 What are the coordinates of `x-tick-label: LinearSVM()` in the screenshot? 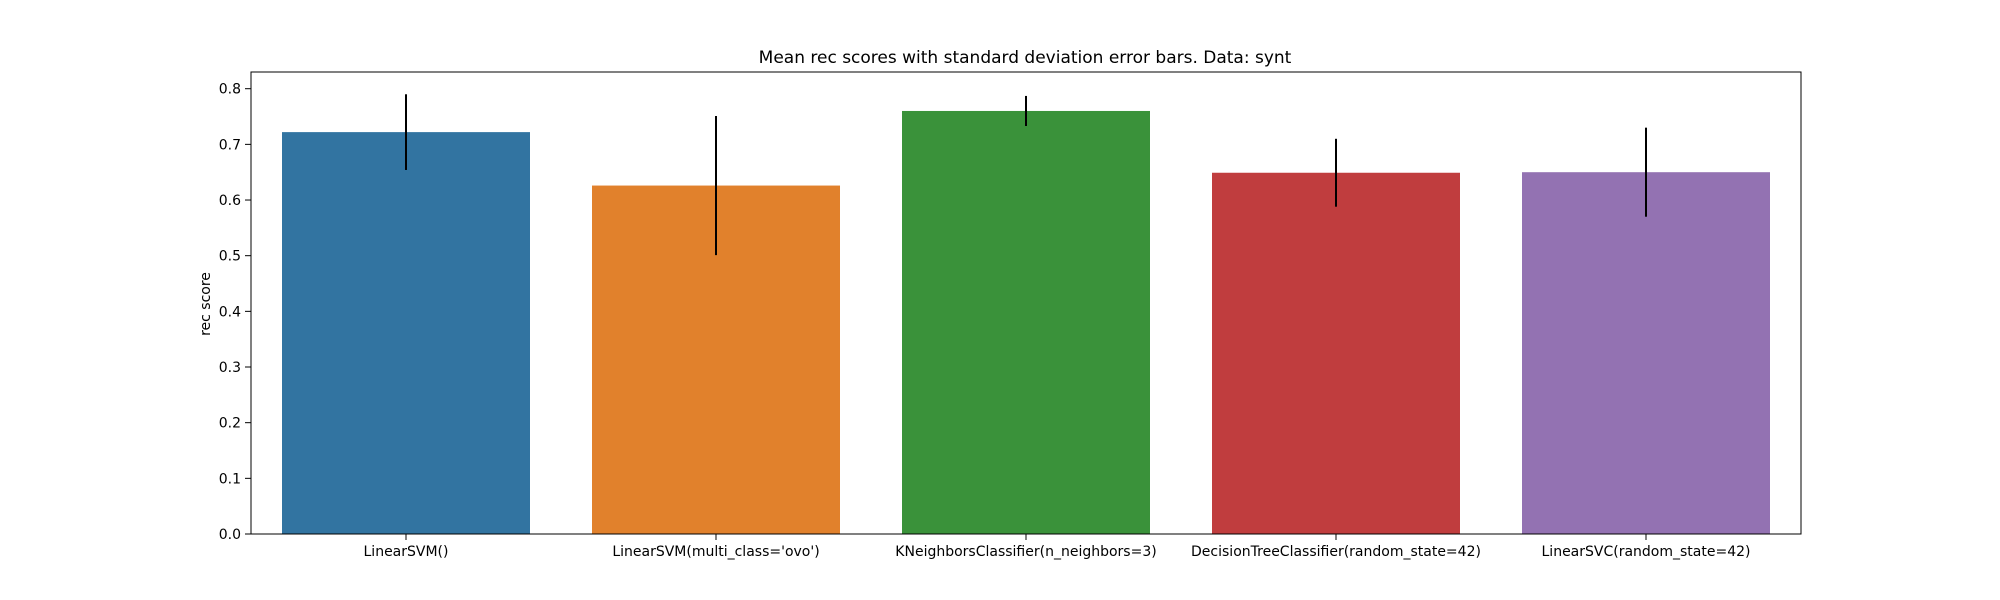 It's located at (406, 552).